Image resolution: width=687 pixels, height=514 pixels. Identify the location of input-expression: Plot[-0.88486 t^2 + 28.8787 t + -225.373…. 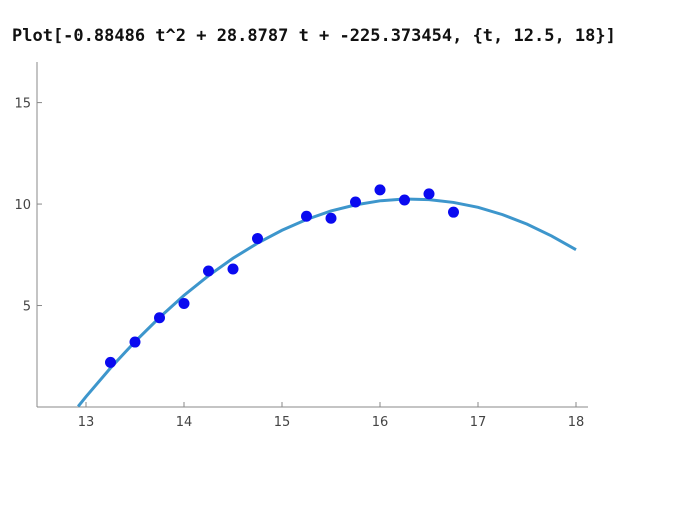
(314, 36).